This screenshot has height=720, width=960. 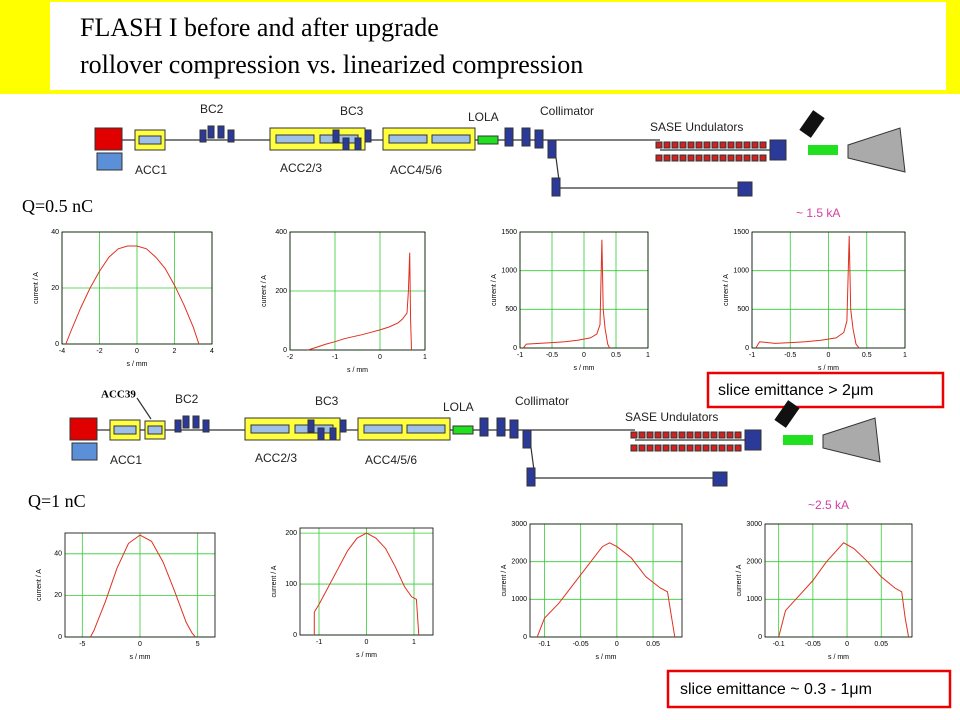 I want to click on y-tick-label: 200, so click(x=281, y=291).